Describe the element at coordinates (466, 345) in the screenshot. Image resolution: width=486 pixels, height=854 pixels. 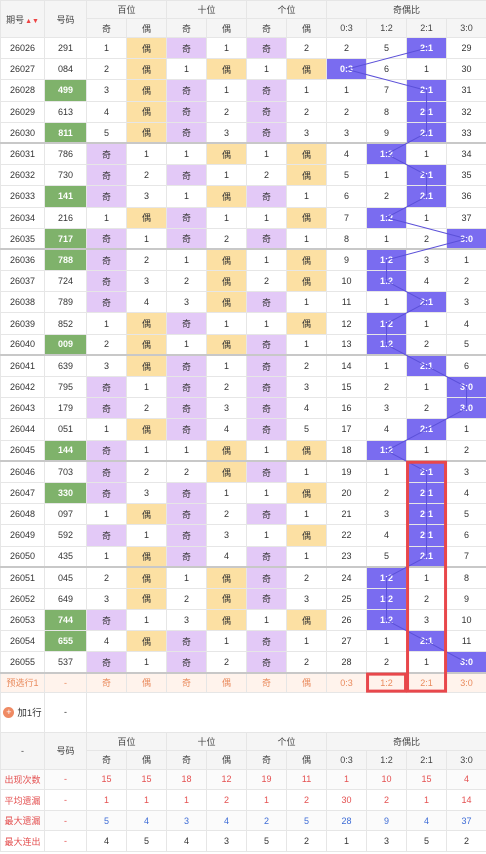
I see `cell-col-9: 5` at that location.